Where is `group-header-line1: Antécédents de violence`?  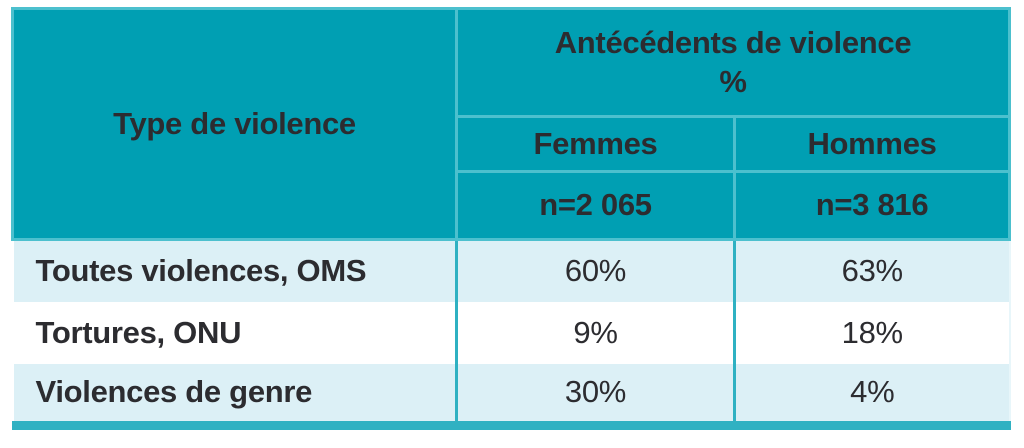 group-header-line1: Antécédents de violence is located at coordinates (733, 42).